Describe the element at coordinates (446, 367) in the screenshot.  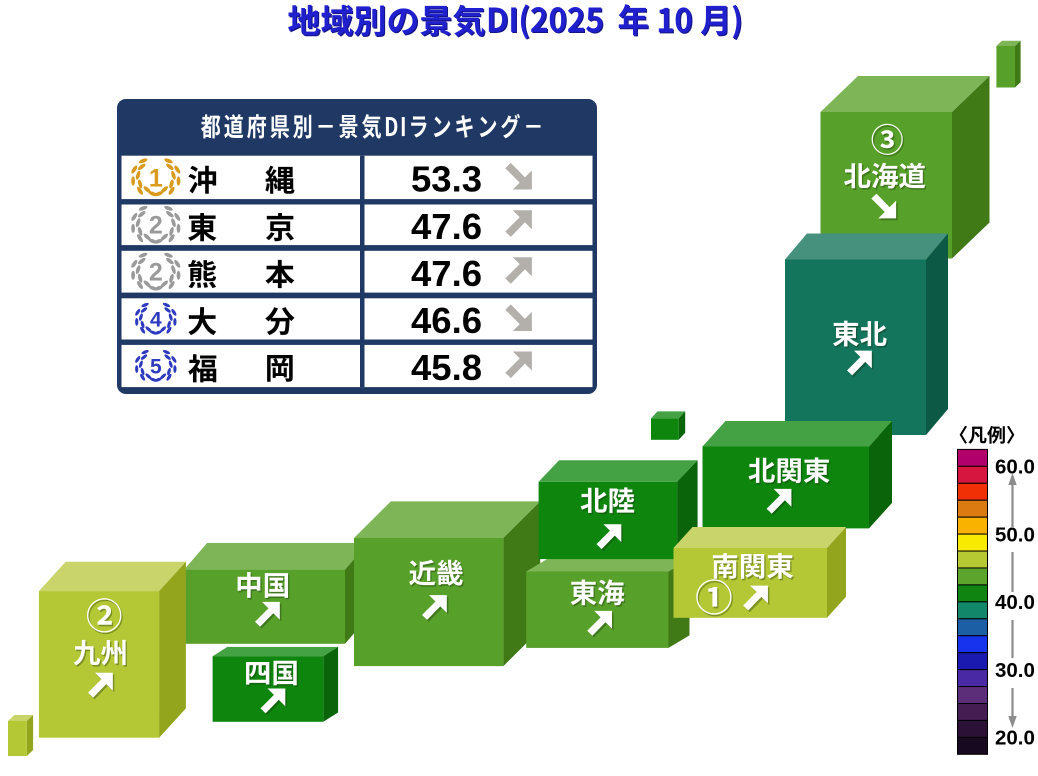
I see `svg-text: 45.8` at that location.